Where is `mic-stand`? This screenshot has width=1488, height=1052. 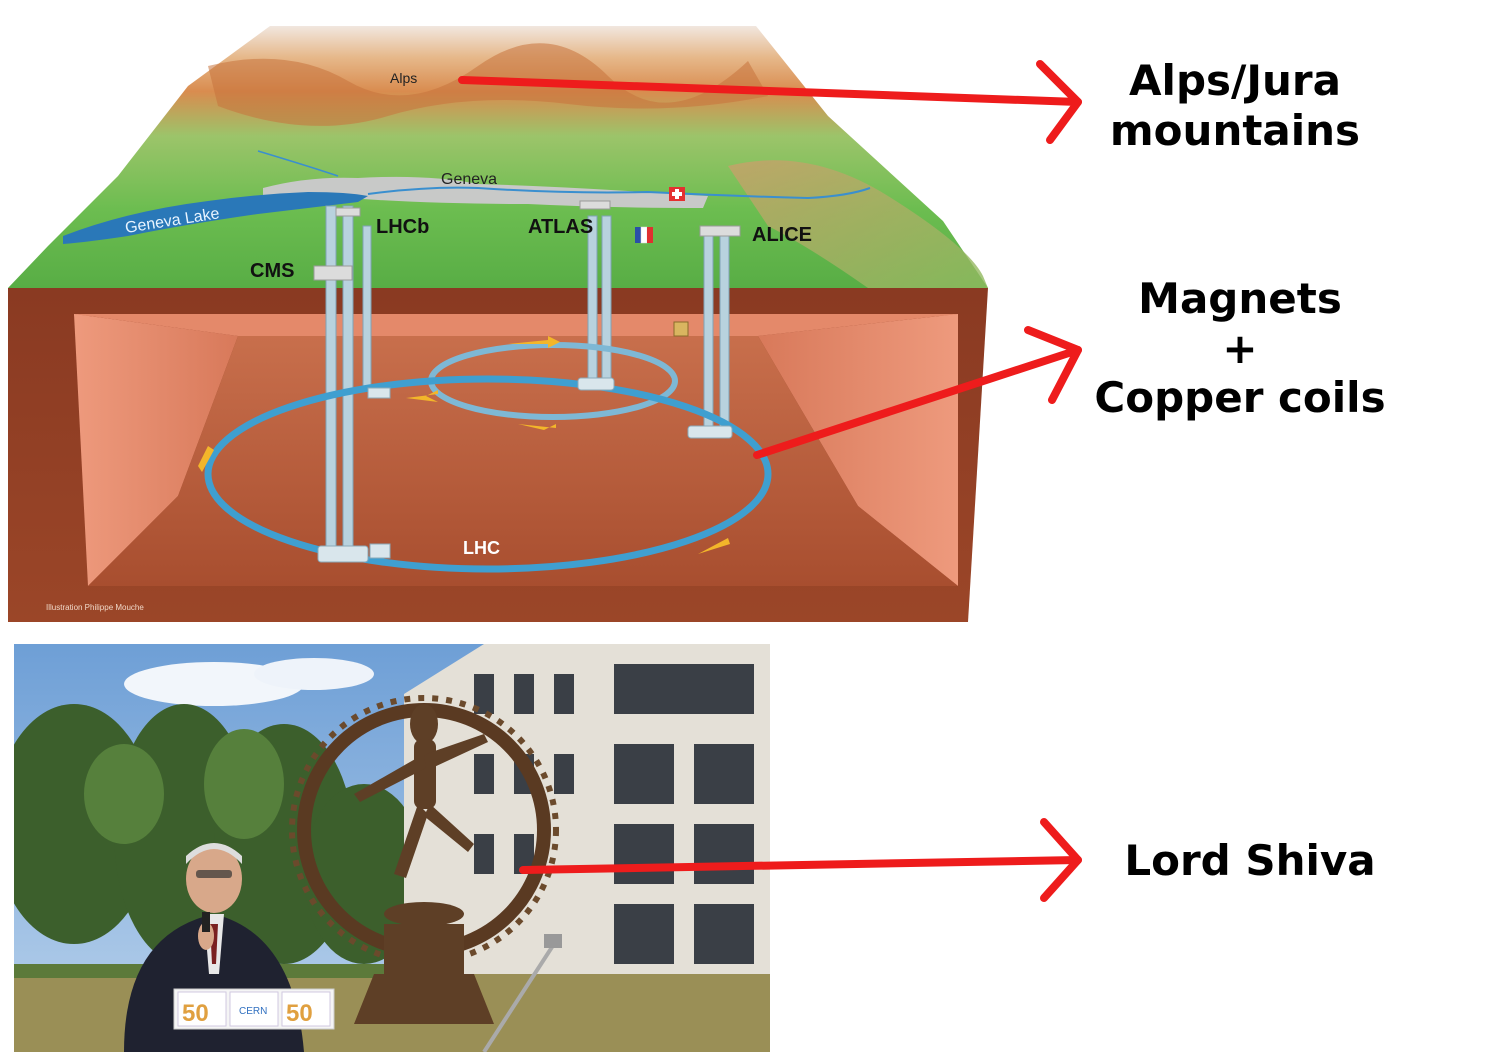 mic-stand is located at coordinates (519, 997).